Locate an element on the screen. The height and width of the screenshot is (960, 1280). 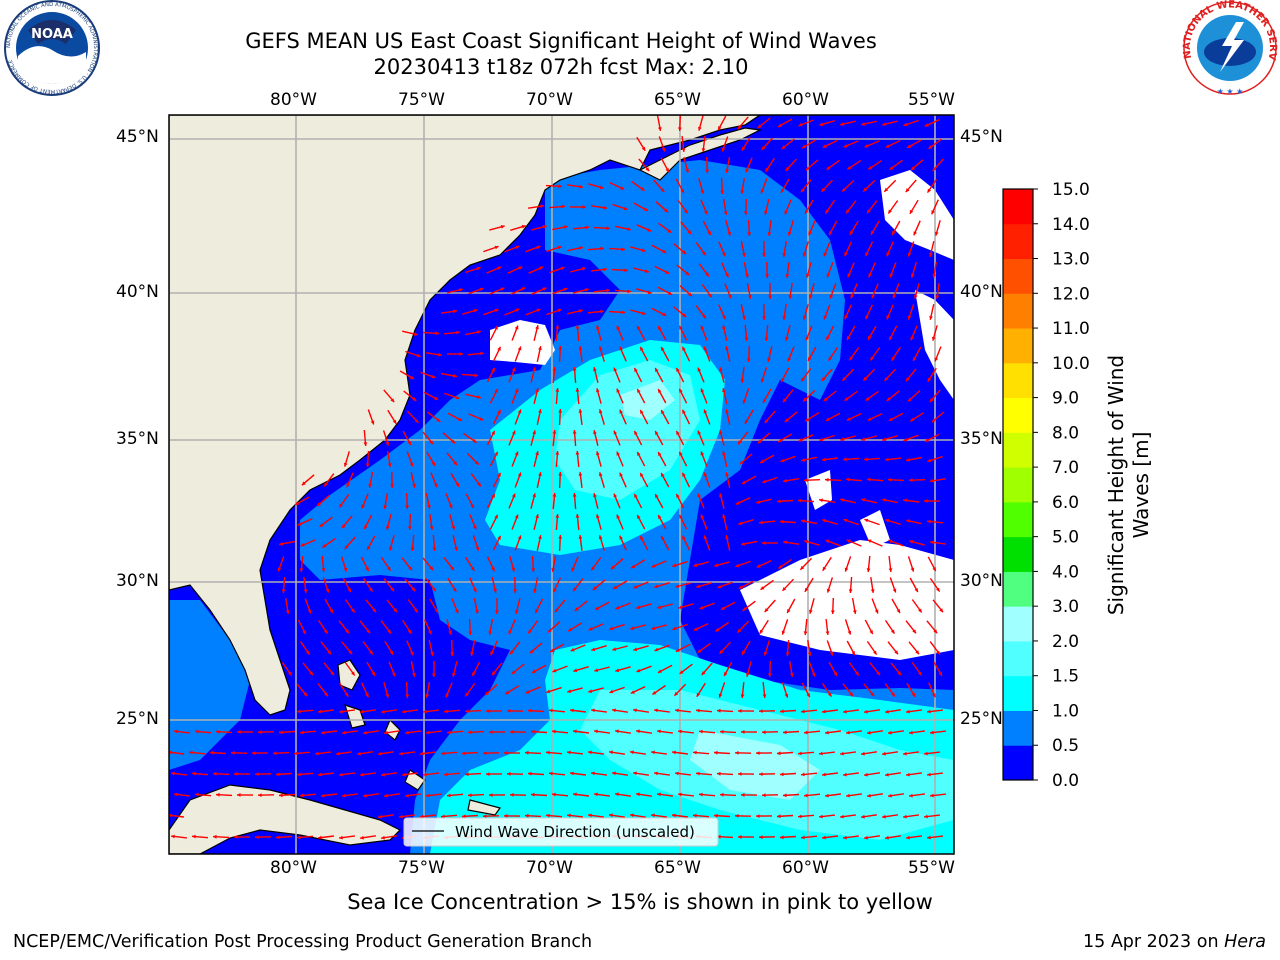
colorbar-tick-label: 9.0 is located at coordinates (1065, 399).